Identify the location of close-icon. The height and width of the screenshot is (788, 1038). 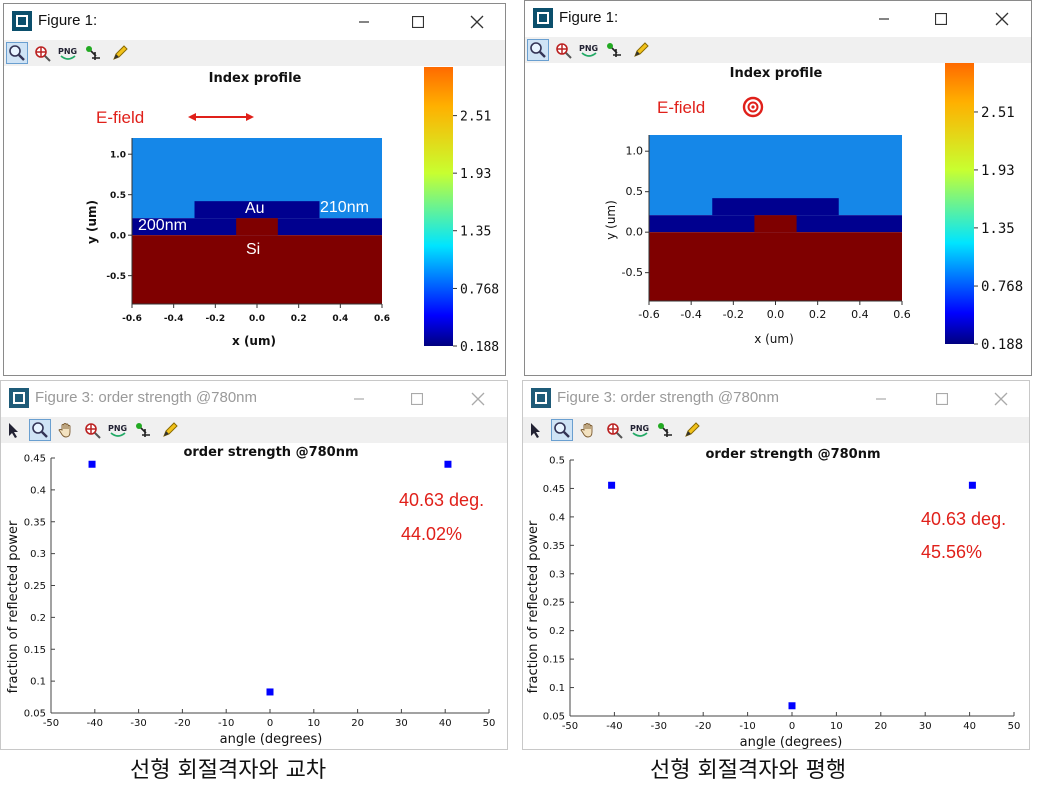
(1002, 19).